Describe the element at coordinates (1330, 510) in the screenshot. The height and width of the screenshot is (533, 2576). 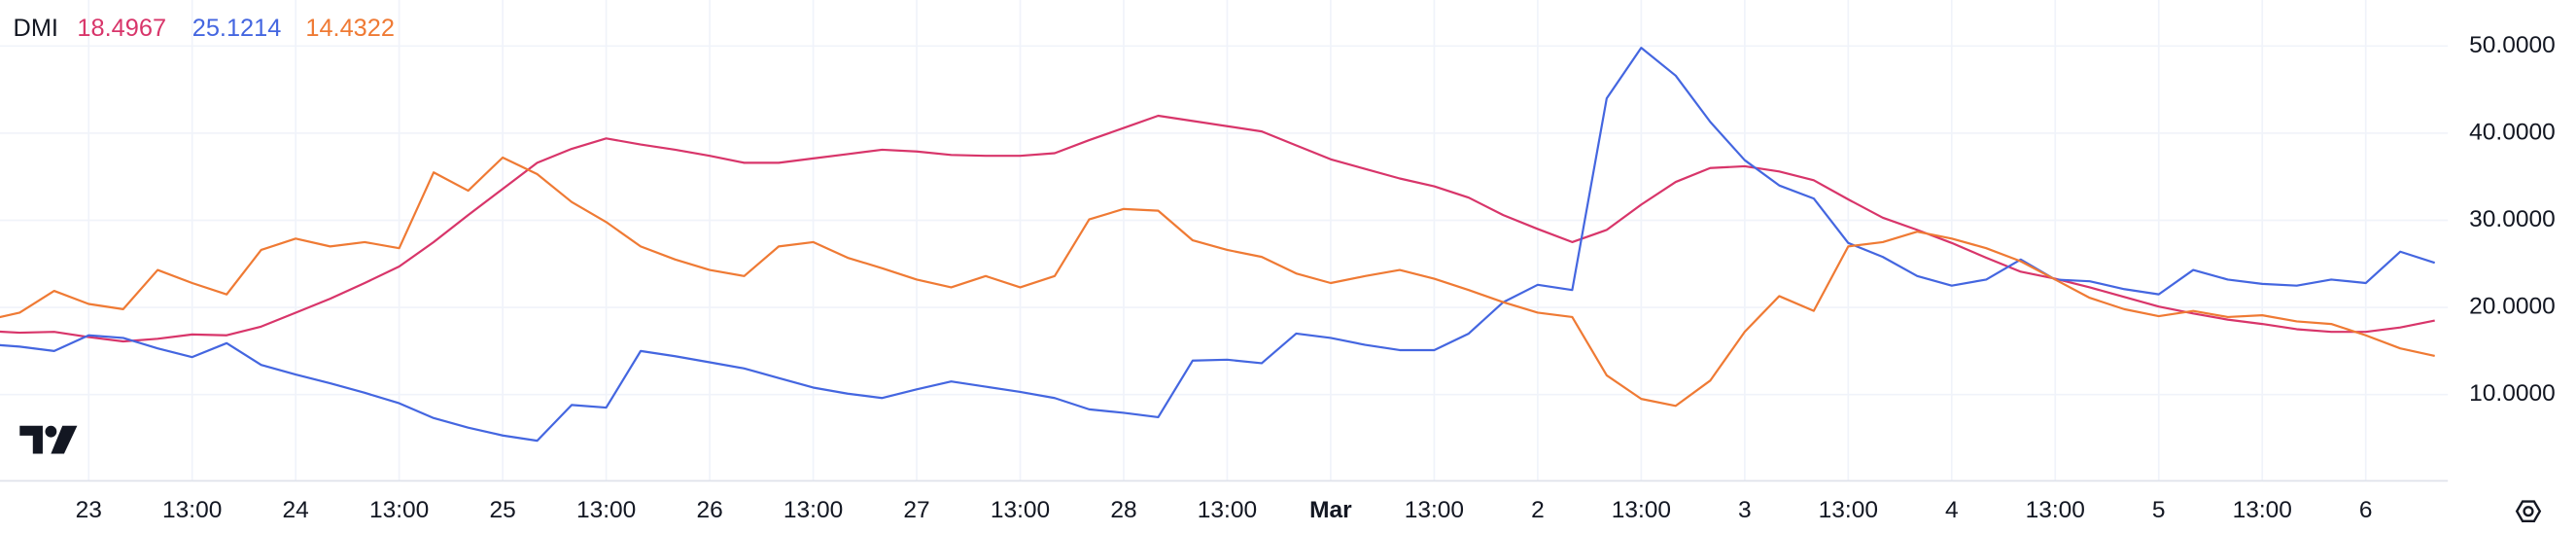
I see `x-tick-label: Mar` at that location.